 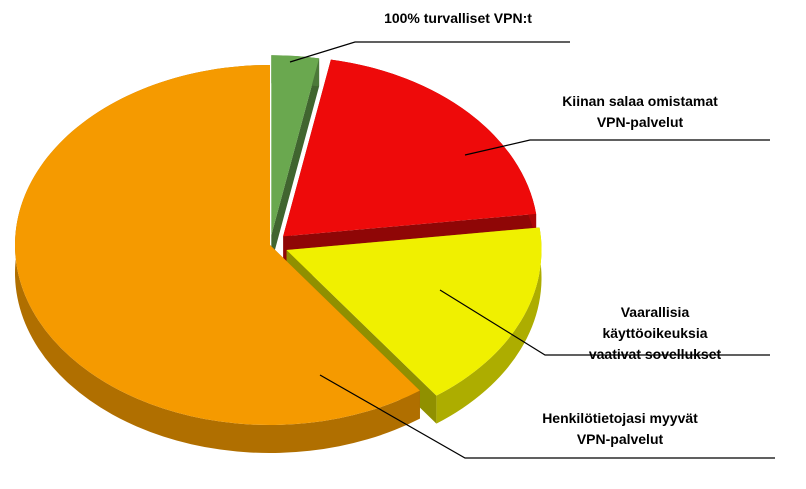 What do you see at coordinates (489, 325) in the screenshot?
I see `slice-side` at bounding box center [489, 325].